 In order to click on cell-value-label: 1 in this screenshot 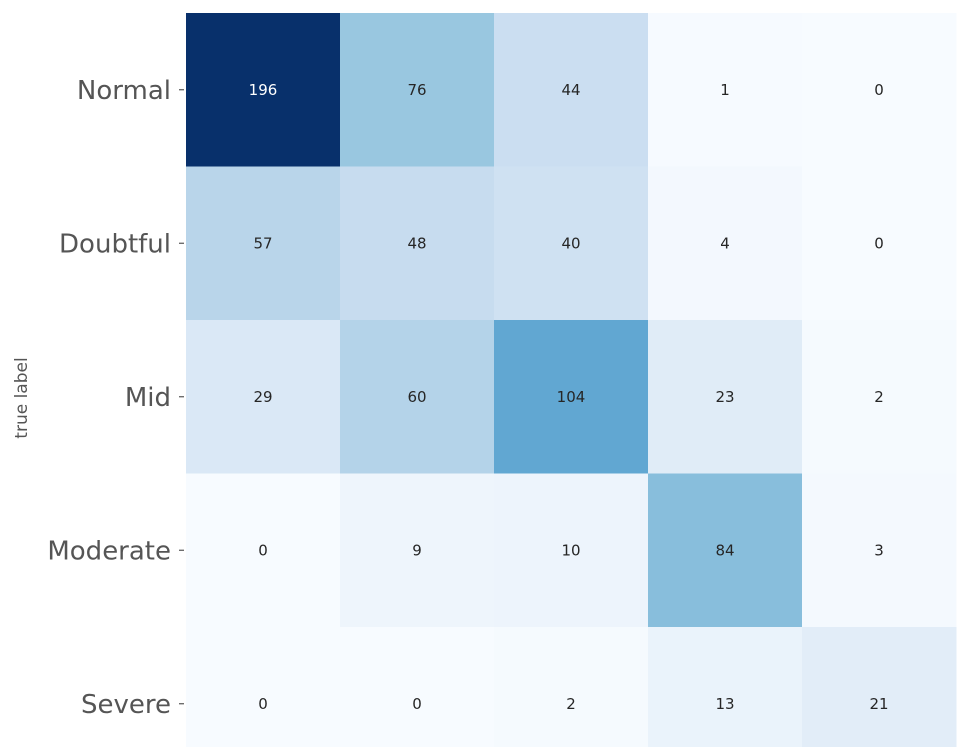, I will do `click(725, 90)`.